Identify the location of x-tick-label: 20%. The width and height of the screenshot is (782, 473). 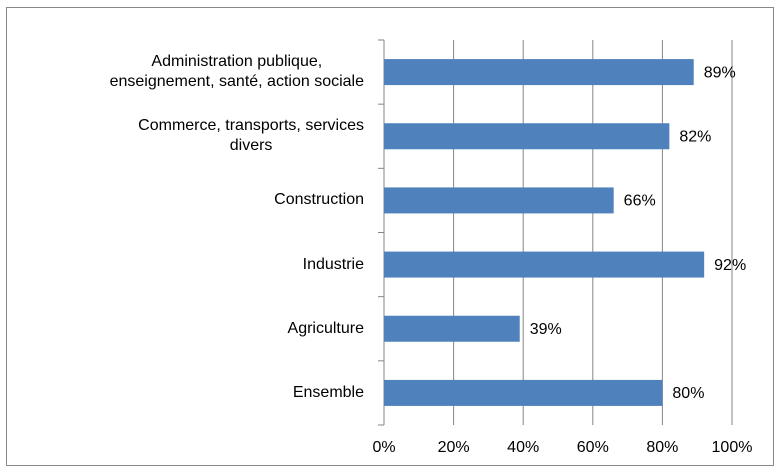
(454, 447).